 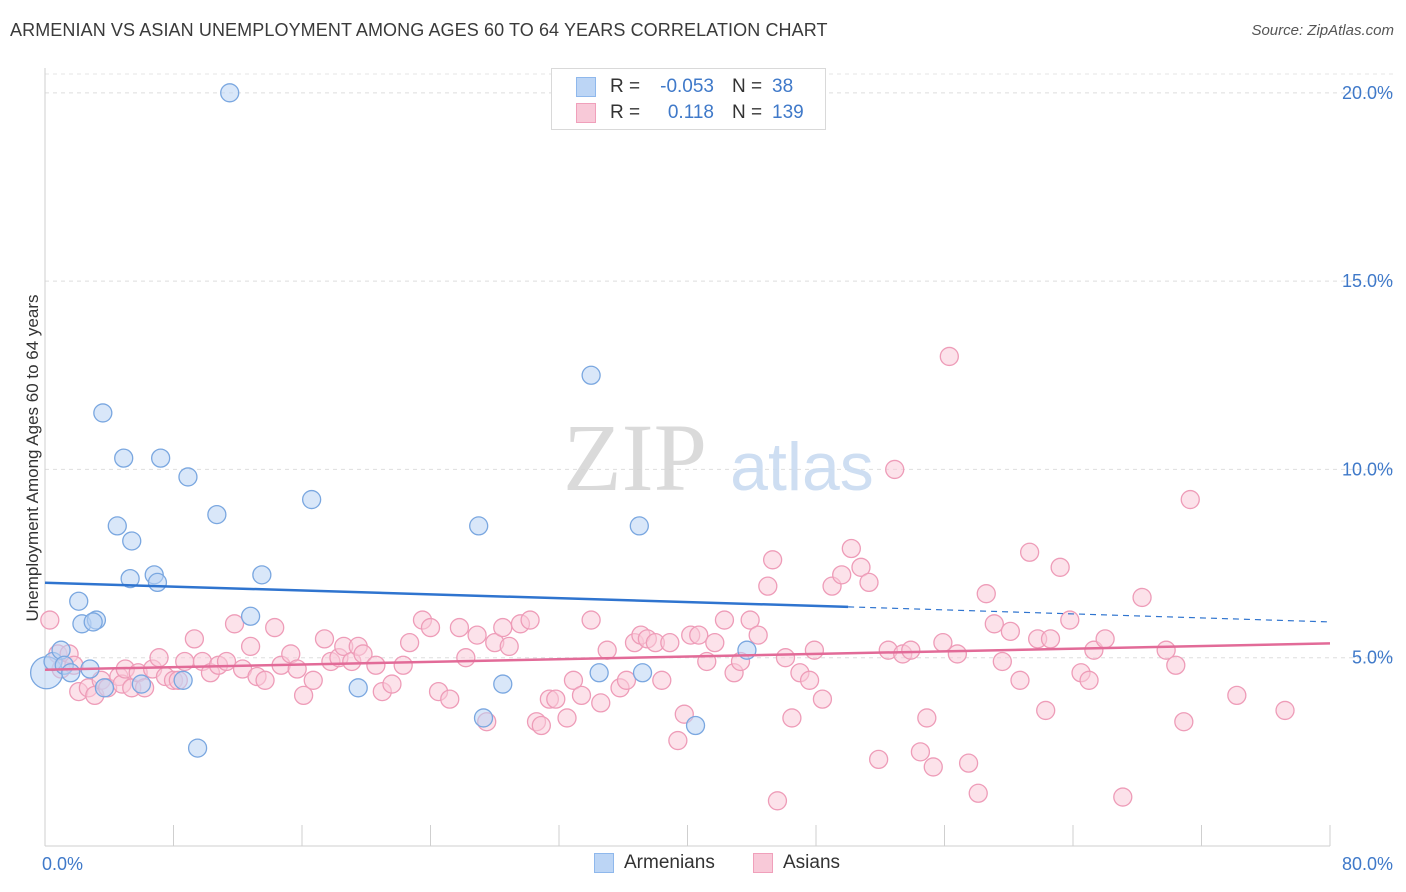 What do you see at coordinates (1367, 469) in the screenshot?
I see `y-tick-label: 10.0%` at bounding box center [1367, 469].